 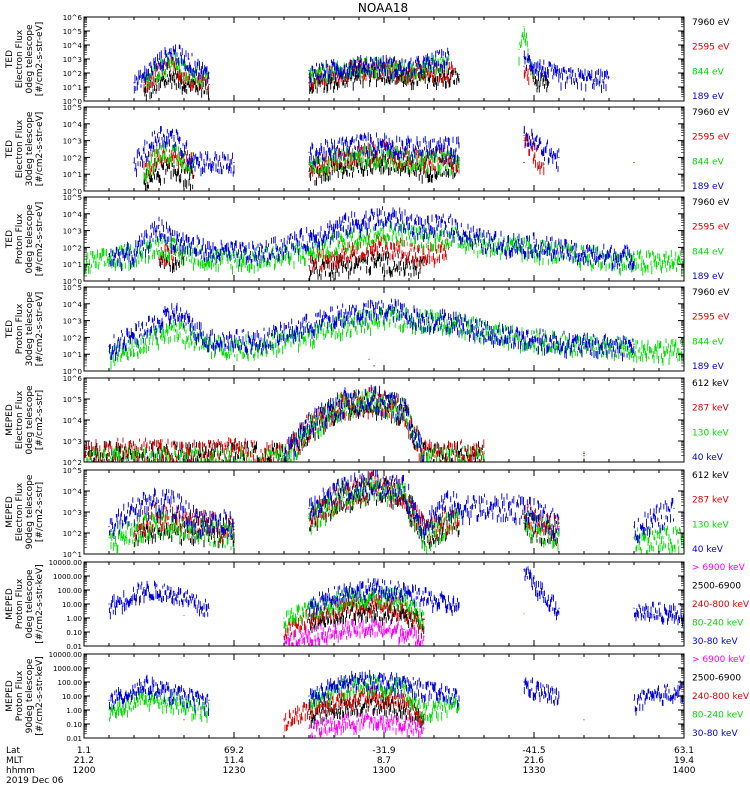 What do you see at coordinates (684, 771) in the screenshot?
I see `x-tick-label-hhmm: 1400` at bounding box center [684, 771].